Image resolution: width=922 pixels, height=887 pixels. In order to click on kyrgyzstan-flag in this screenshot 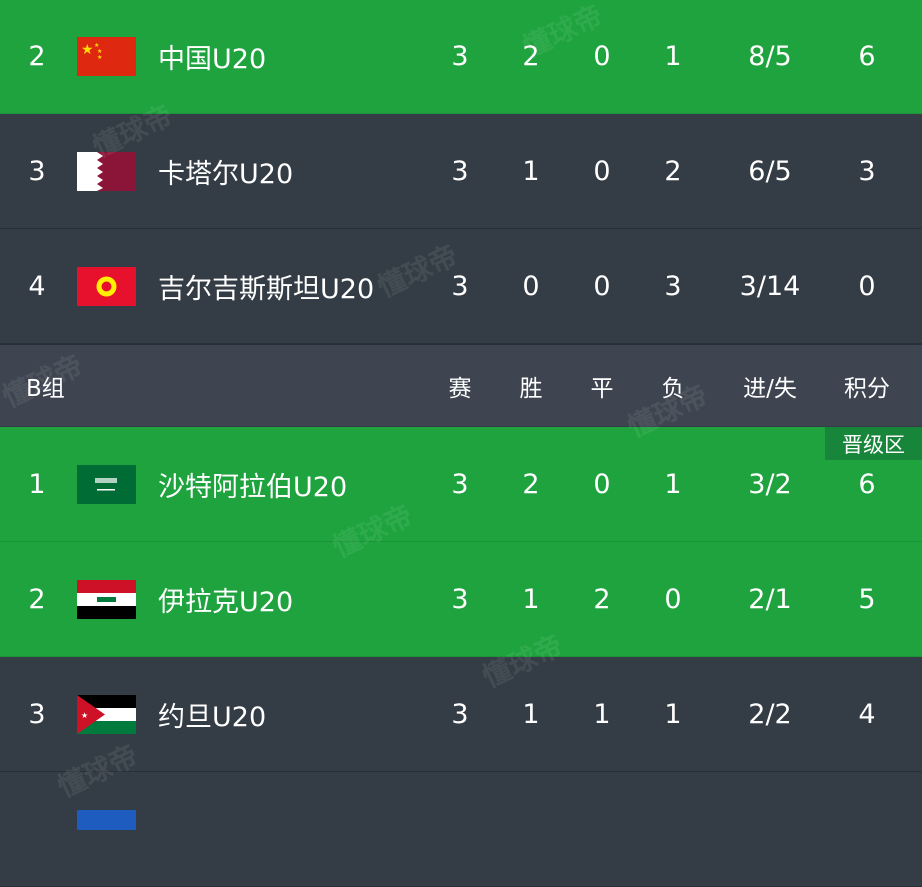, I will do `click(106, 286)`.